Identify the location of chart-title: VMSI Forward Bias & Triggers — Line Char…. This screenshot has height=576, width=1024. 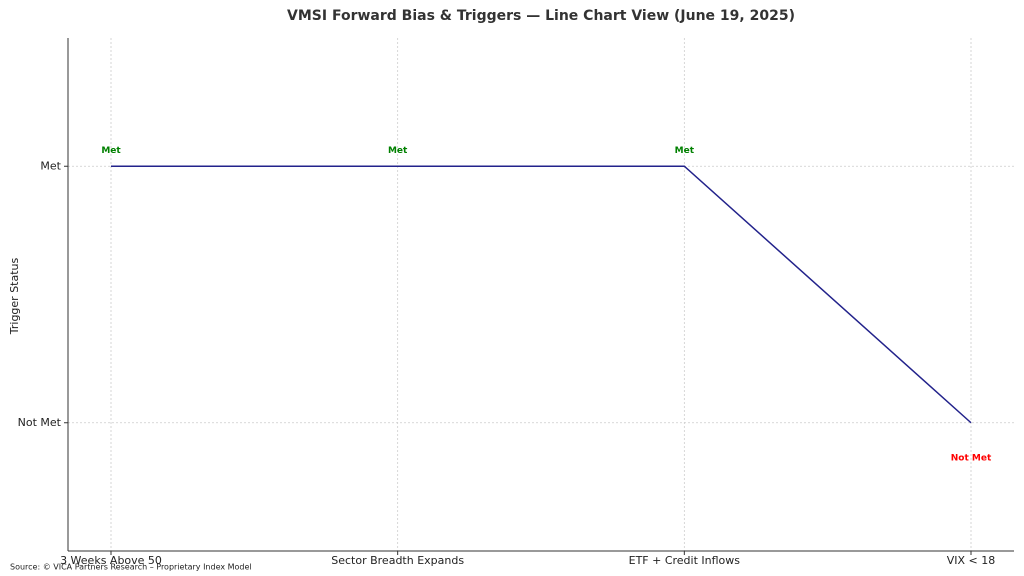
(541, 16).